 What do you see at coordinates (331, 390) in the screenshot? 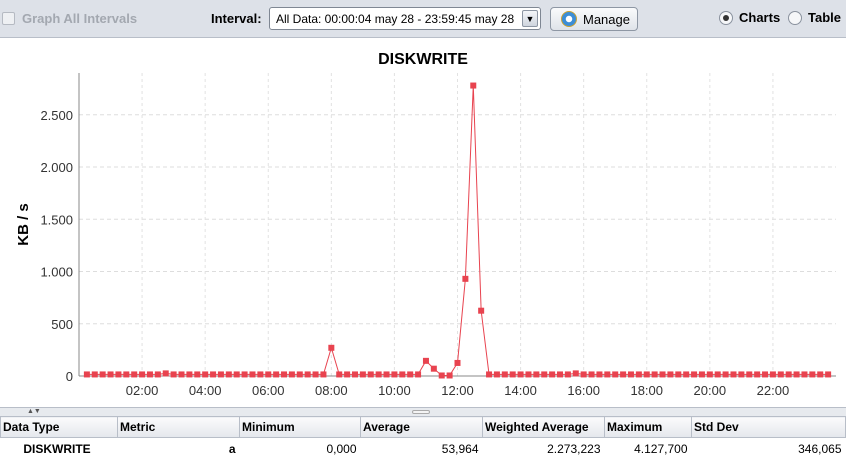
I see `x-tick-label: 08:00` at bounding box center [331, 390].